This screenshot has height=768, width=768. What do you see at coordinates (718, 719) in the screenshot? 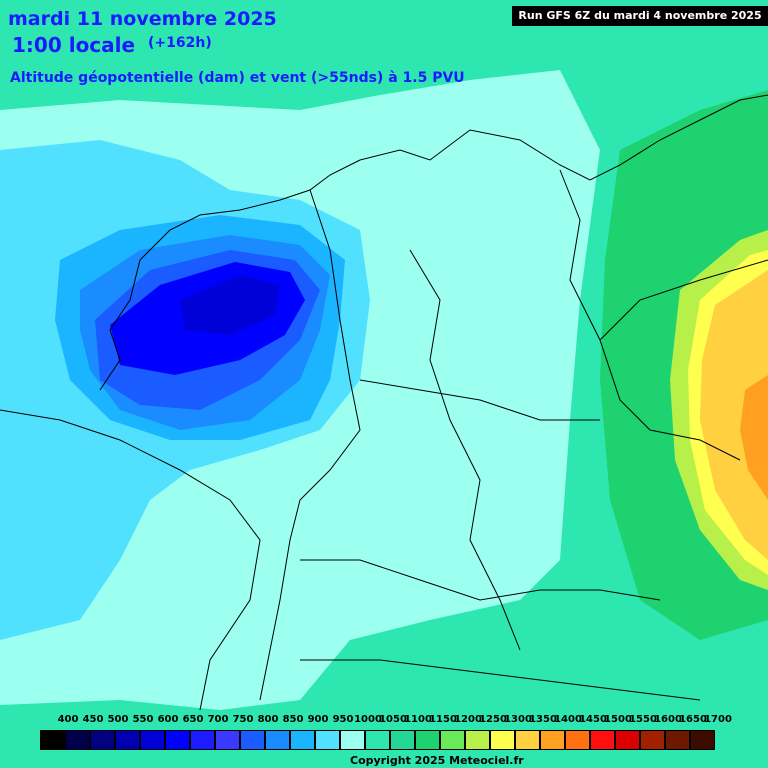
I see `legend-label: 1700` at bounding box center [718, 719].